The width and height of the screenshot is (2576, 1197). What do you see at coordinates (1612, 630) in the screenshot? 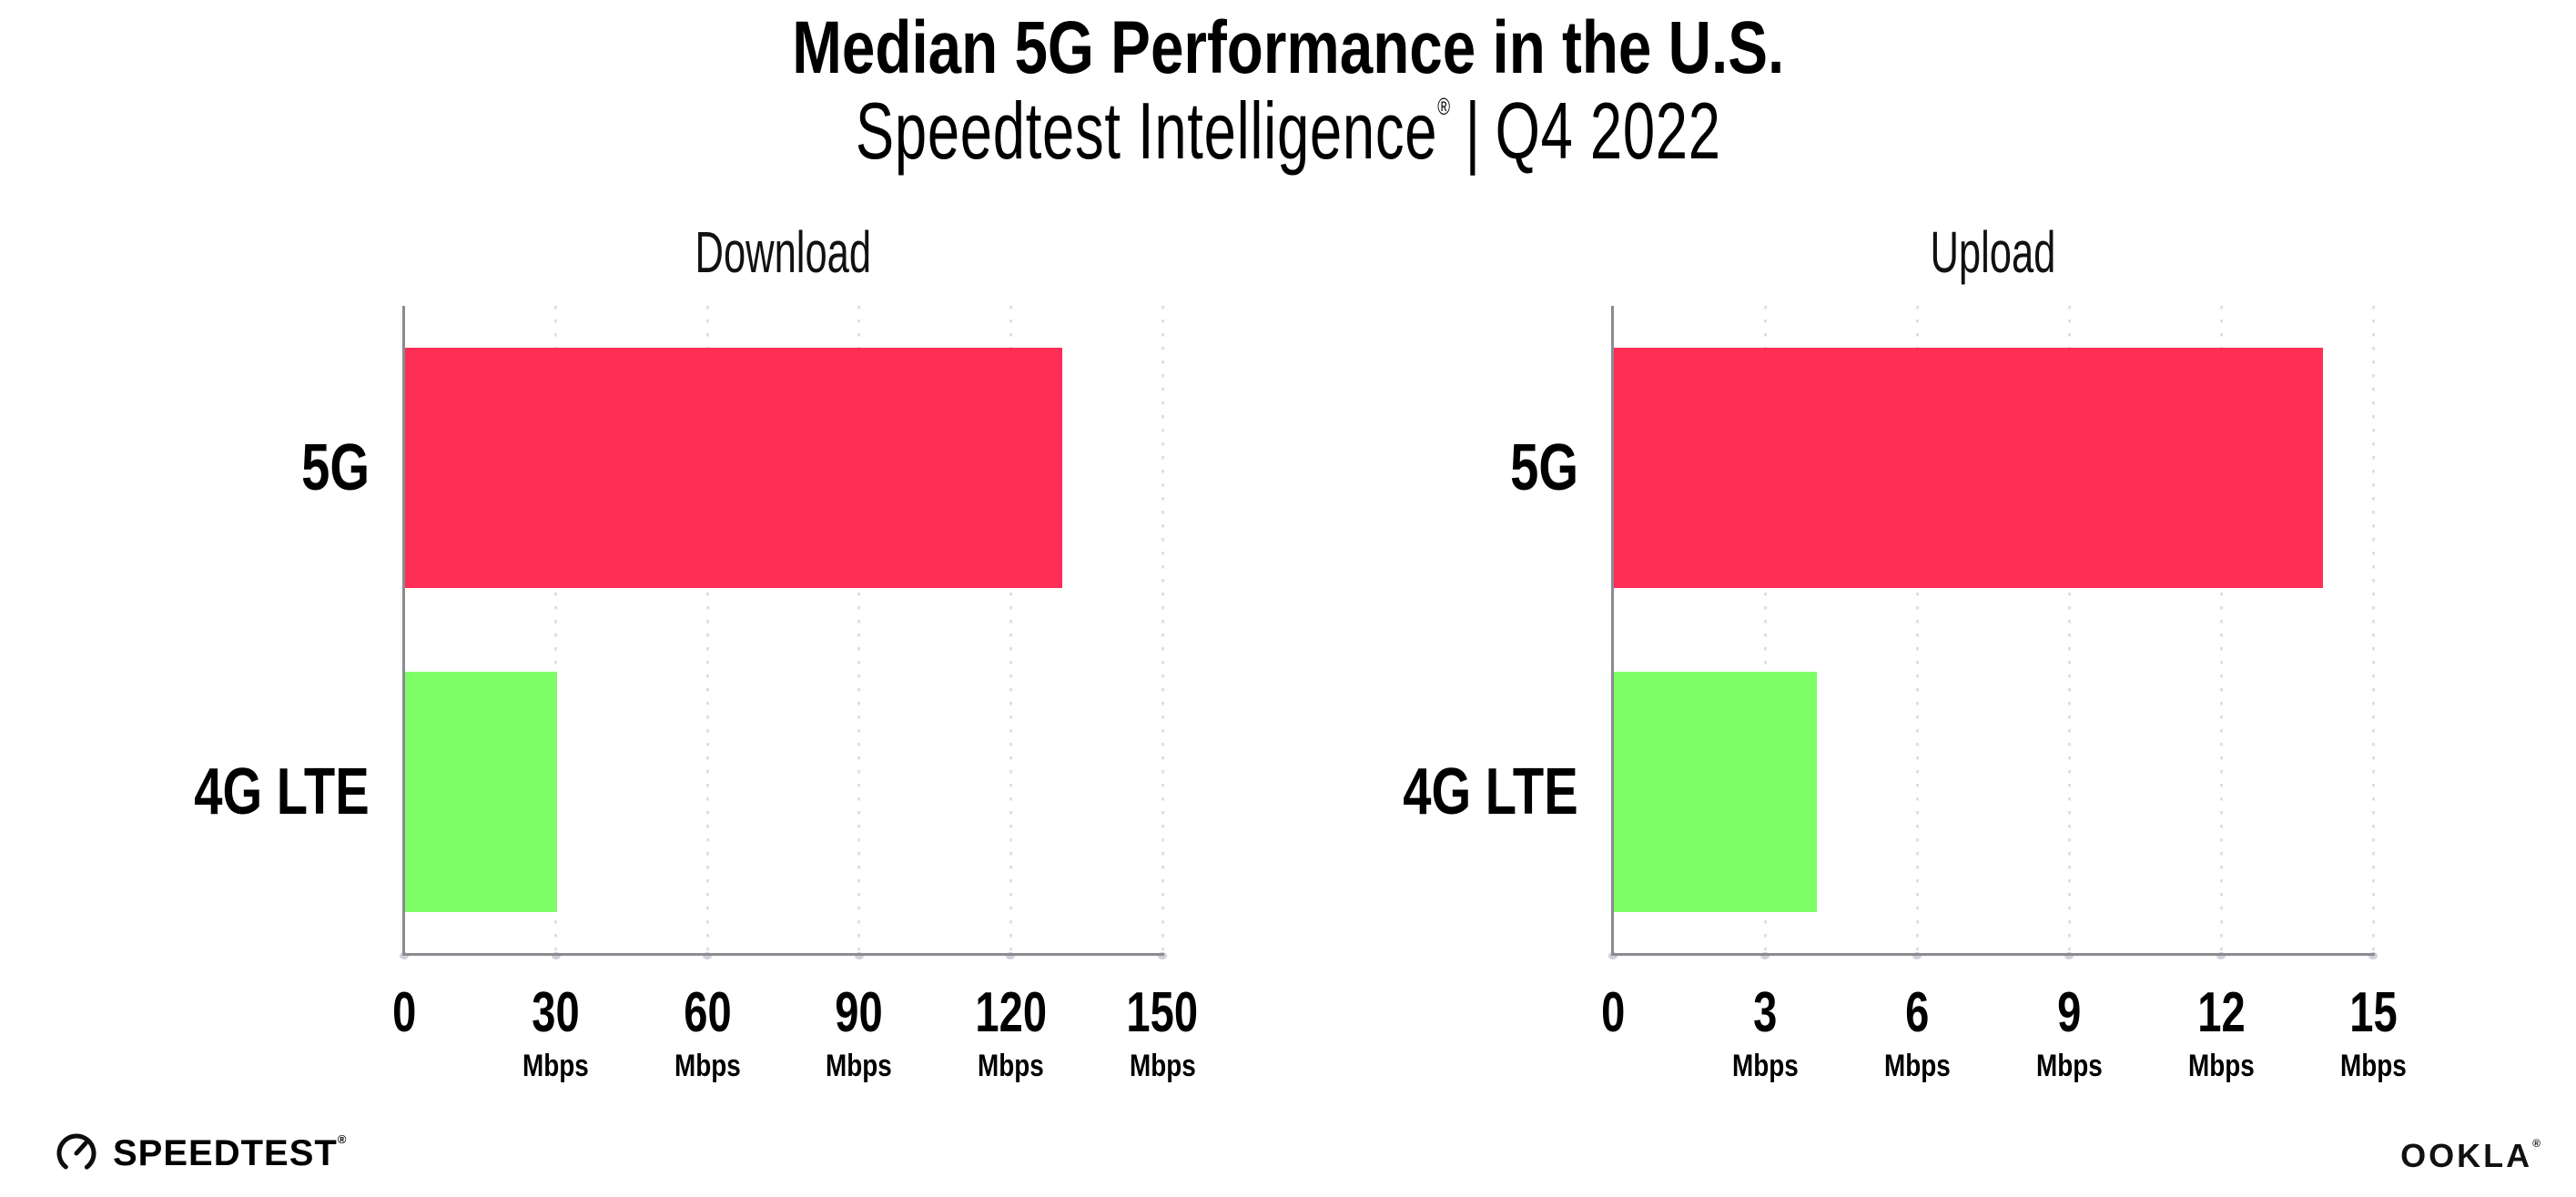
I see `upload-y-axis` at bounding box center [1612, 630].